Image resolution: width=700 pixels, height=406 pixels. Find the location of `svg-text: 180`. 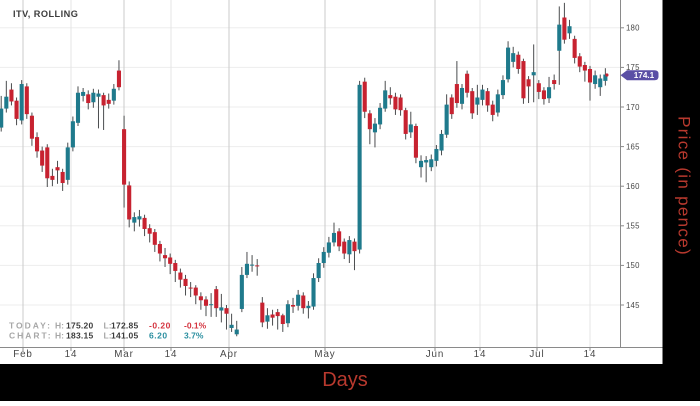

svg-text: 180 is located at coordinates (633, 28).